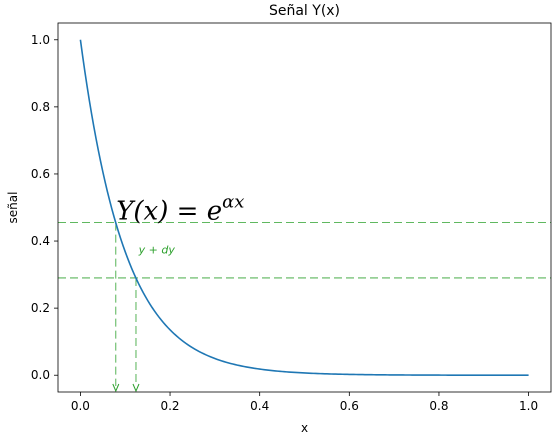 Image resolution: width=557 pixels, height=436 pixels. What do you see at coordinates (214, 212) in the screenshot?
I see `formula-base: e` at bounding box center [214, 212].